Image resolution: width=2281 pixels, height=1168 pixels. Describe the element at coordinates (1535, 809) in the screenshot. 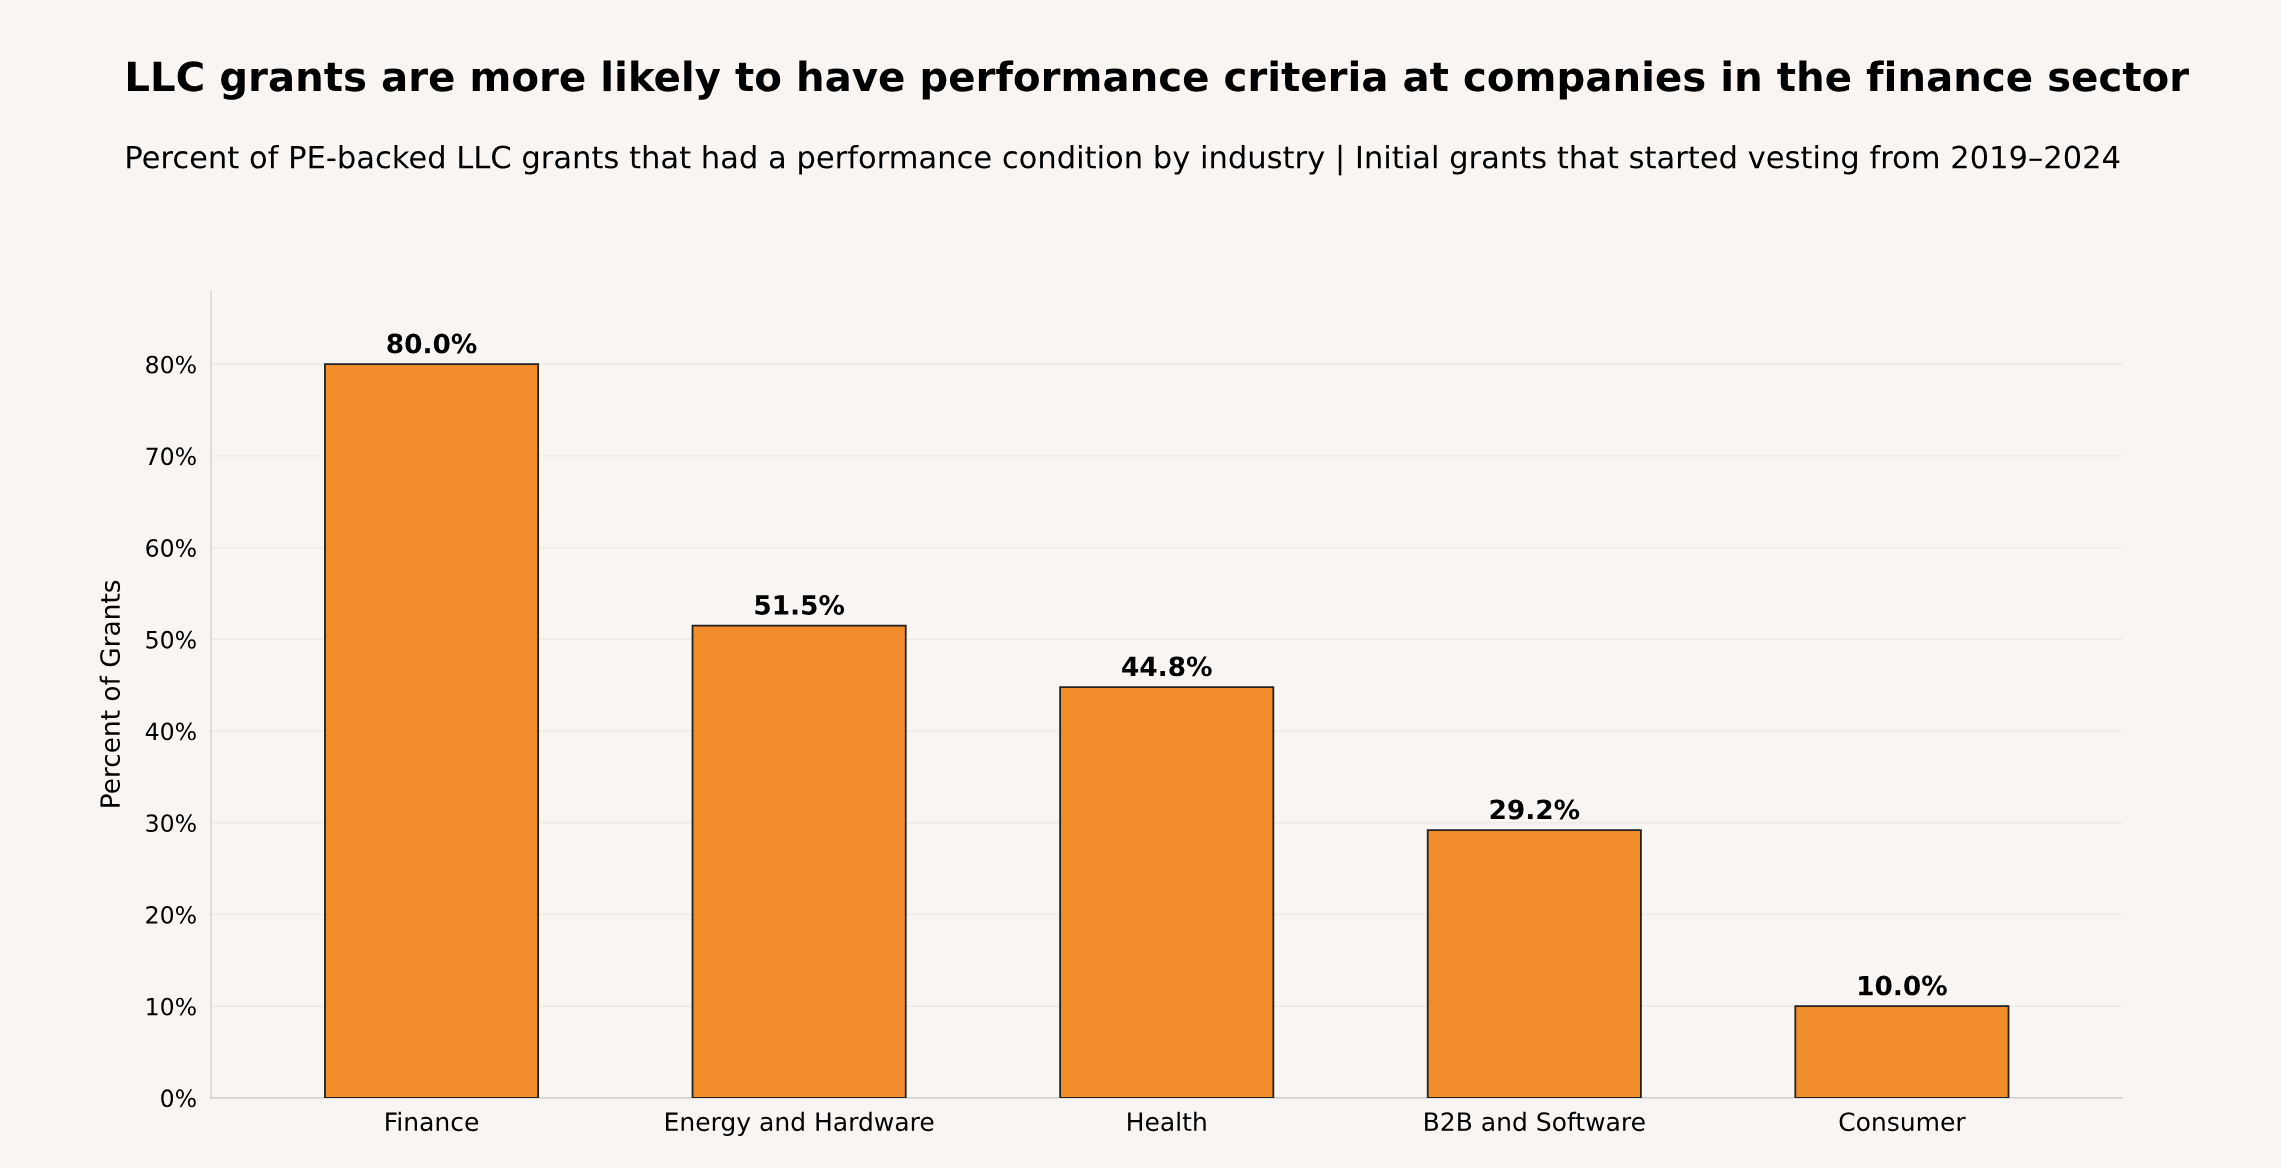

I see `data-label: 29.2%` at that location.